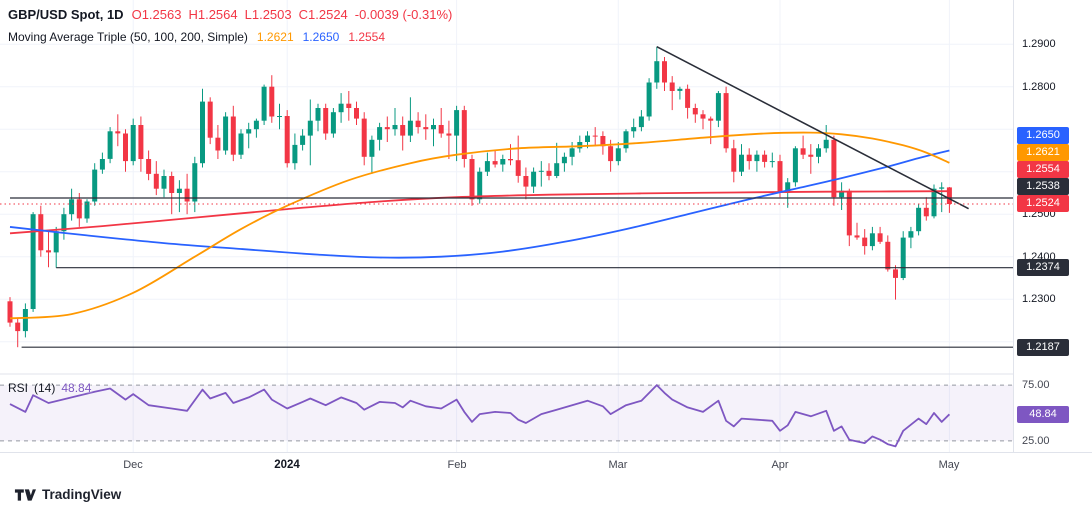 Image resolution: width=1092 pixels, height=518 pixels. Describe the element at coordinates (268, 14) in the screenshot. I see `low-value: L1.2503` at that location.